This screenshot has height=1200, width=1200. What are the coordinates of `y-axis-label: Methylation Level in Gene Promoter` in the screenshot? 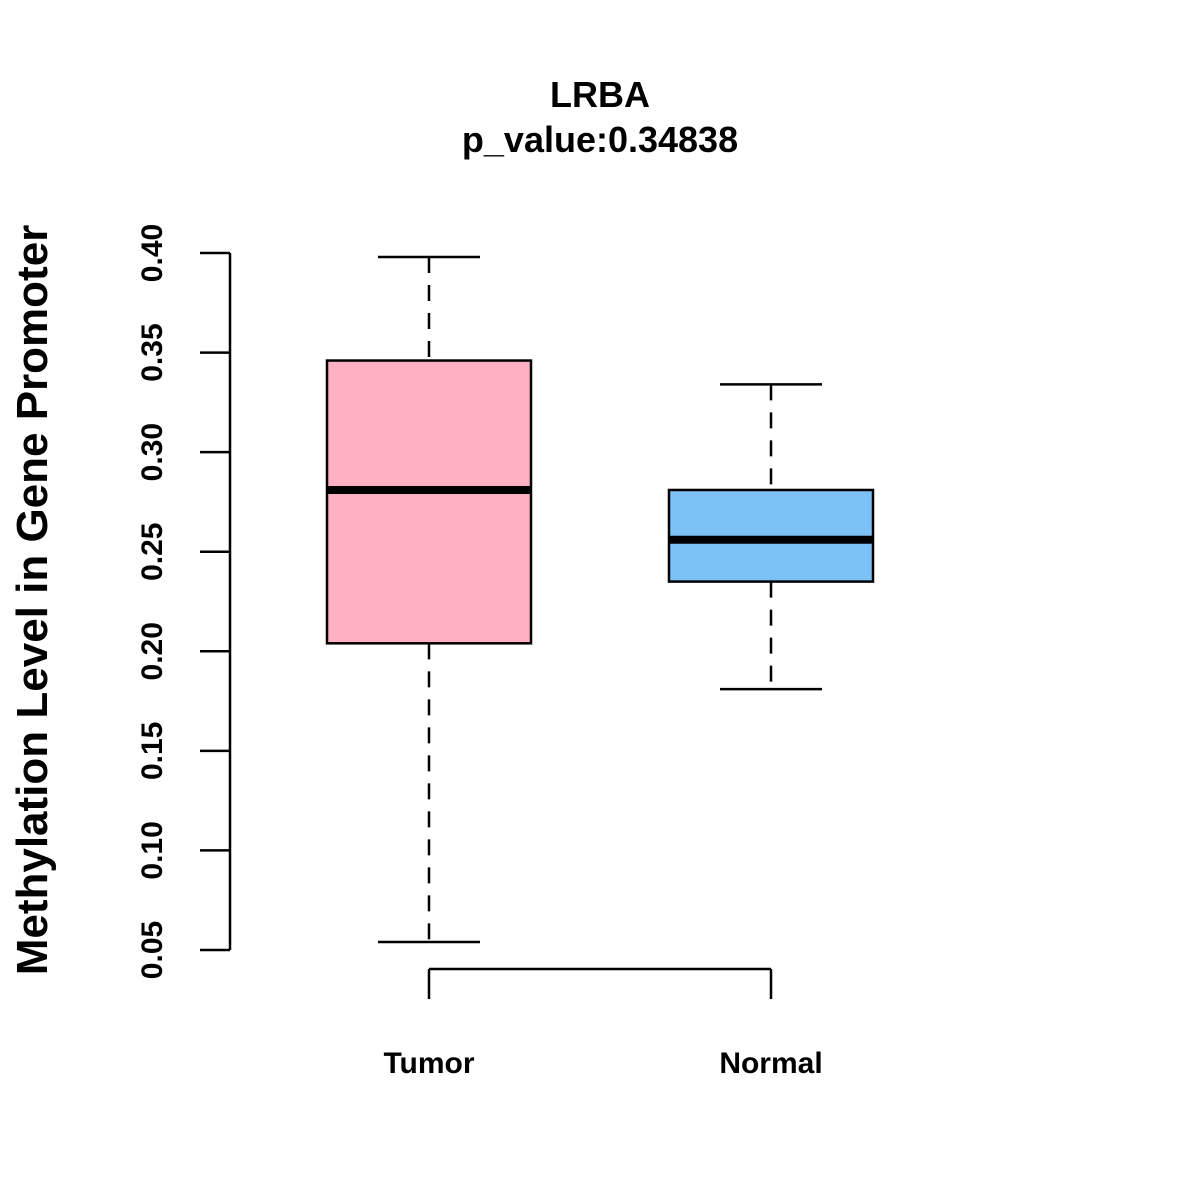 It's located at (32, 600).